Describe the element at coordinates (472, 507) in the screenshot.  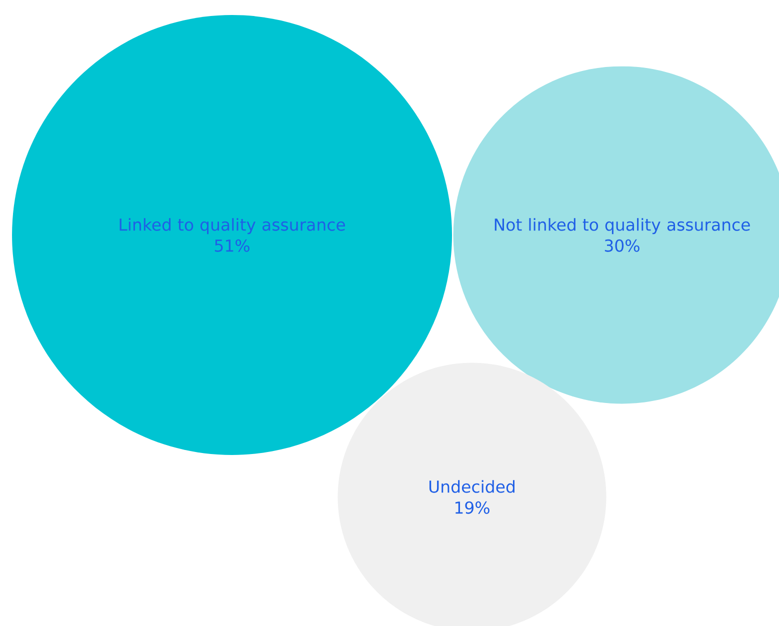
I see `data-label: 19%` at that location.